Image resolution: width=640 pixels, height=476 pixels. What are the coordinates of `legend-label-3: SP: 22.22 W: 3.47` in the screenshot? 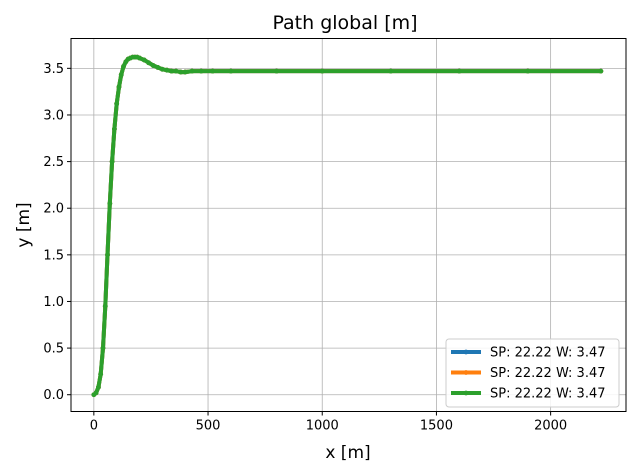 It's located at (548, 394).